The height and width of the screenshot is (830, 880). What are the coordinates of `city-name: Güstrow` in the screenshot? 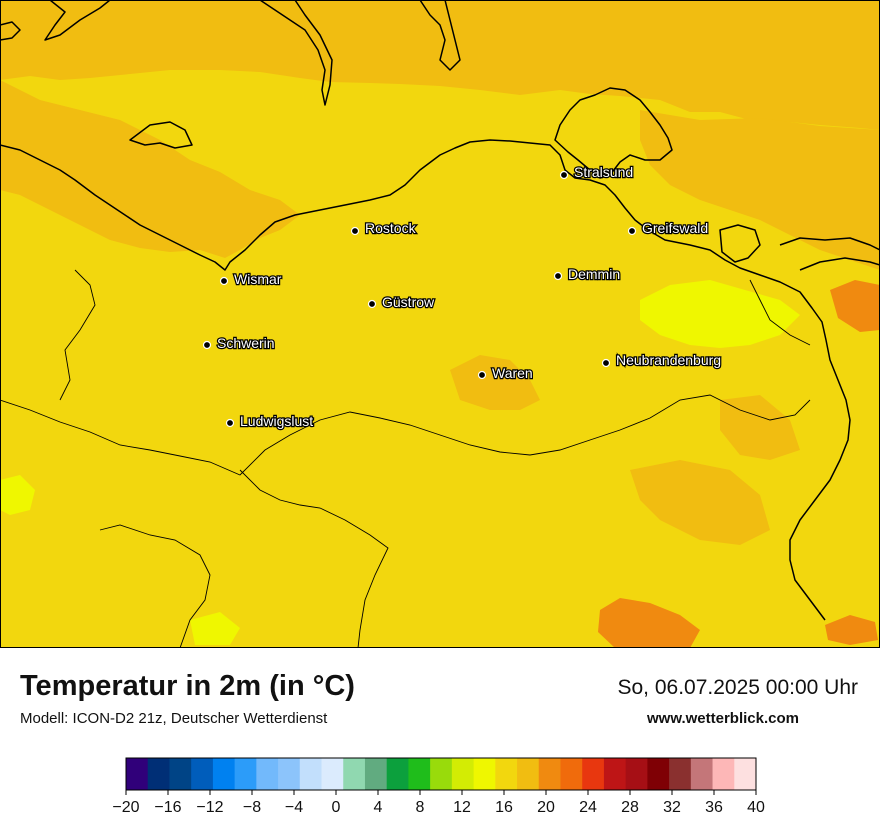 It's located at (408, 302).